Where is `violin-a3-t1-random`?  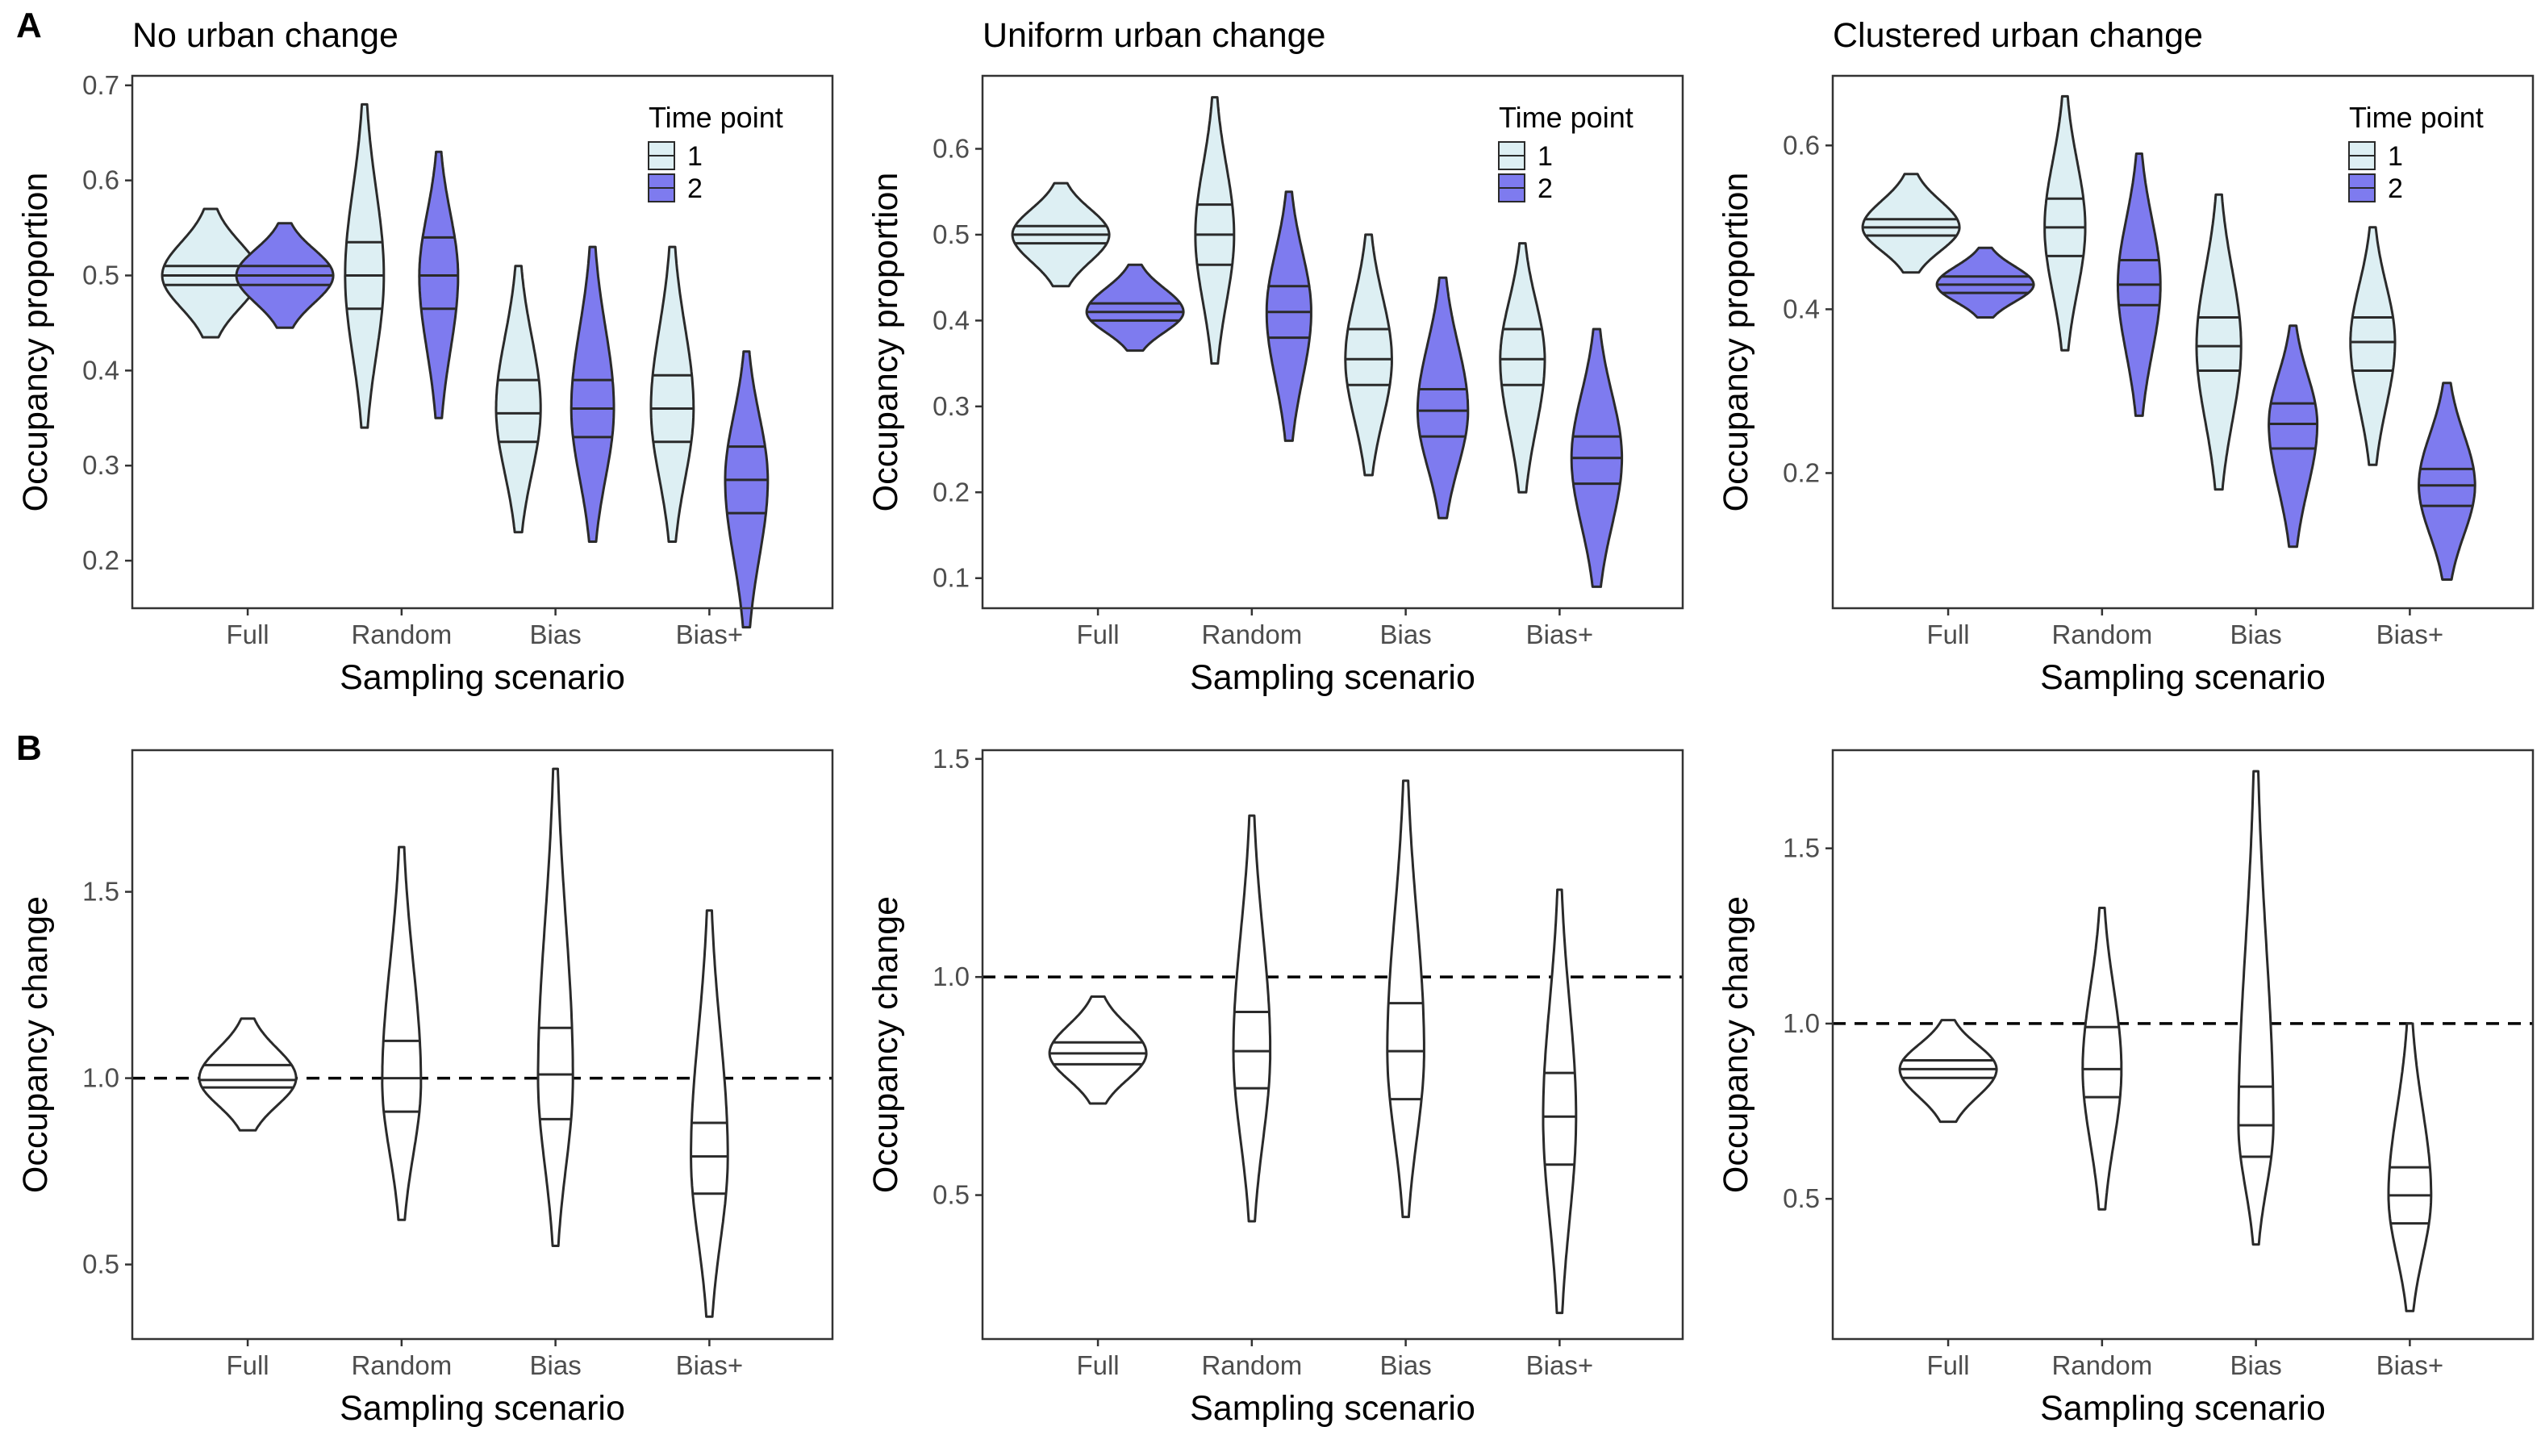 violin-a3-t1-random is located at coordinates (2065, 223).